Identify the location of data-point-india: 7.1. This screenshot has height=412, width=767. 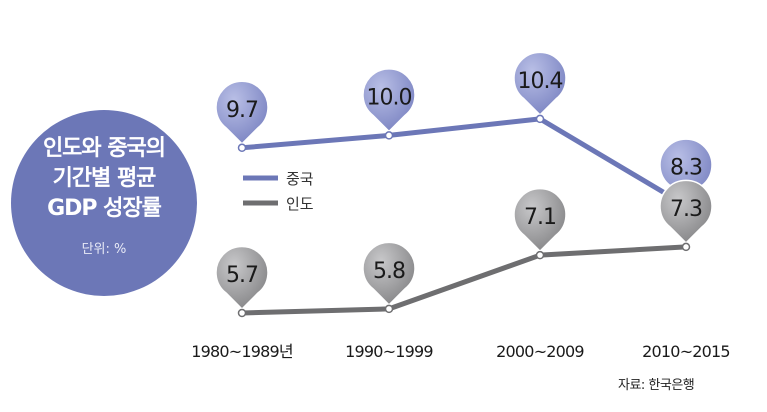
(540, 224).